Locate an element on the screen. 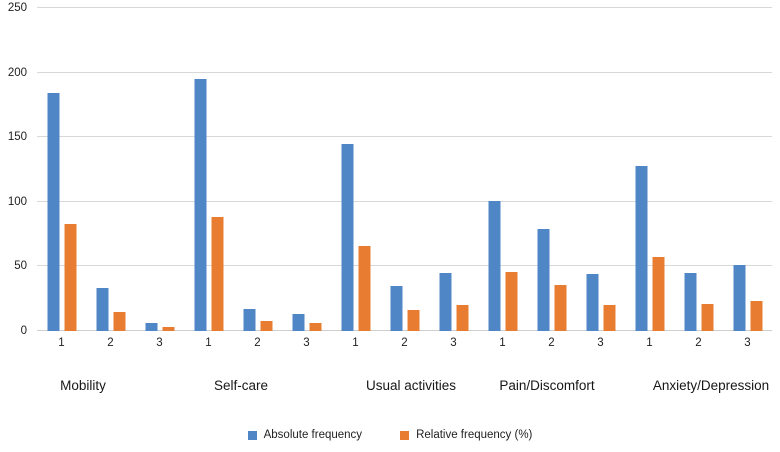 This screenshot has height=452, width=780. category-label-anxiety-depression: Anxiety/Depression is located at coordinates (711, 385).